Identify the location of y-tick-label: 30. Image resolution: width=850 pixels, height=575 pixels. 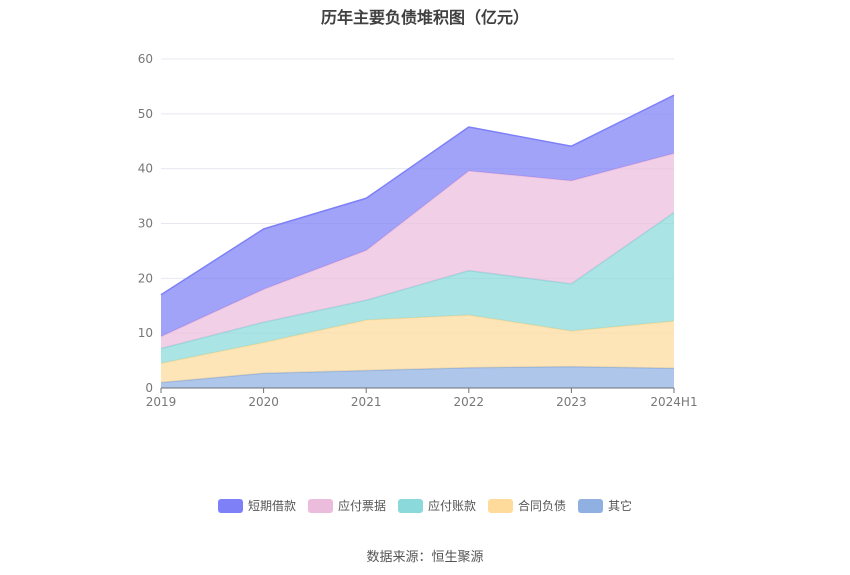
(145, 224).